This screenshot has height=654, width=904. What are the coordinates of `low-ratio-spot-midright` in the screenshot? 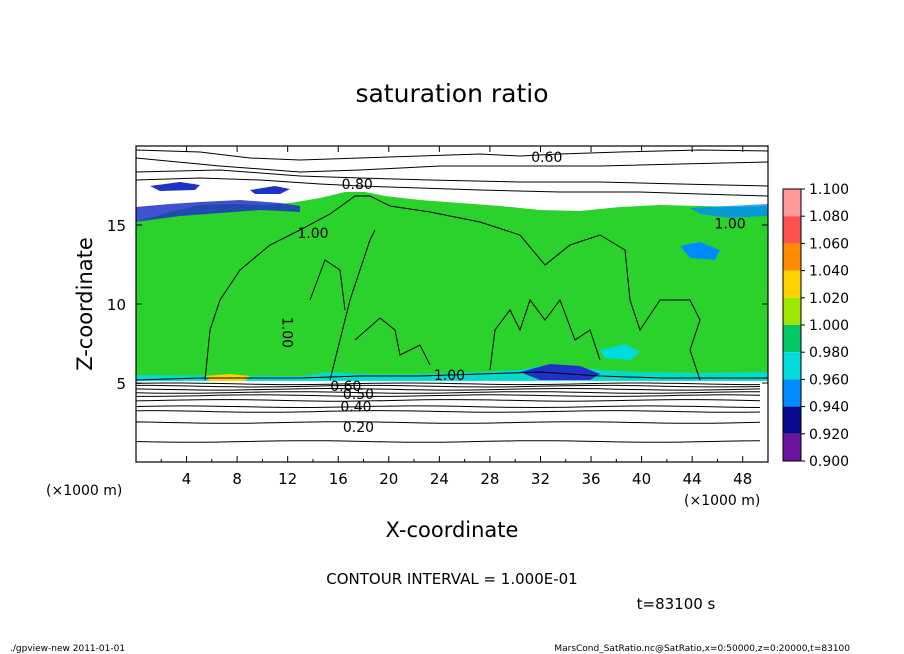 It's located at (620, 352).